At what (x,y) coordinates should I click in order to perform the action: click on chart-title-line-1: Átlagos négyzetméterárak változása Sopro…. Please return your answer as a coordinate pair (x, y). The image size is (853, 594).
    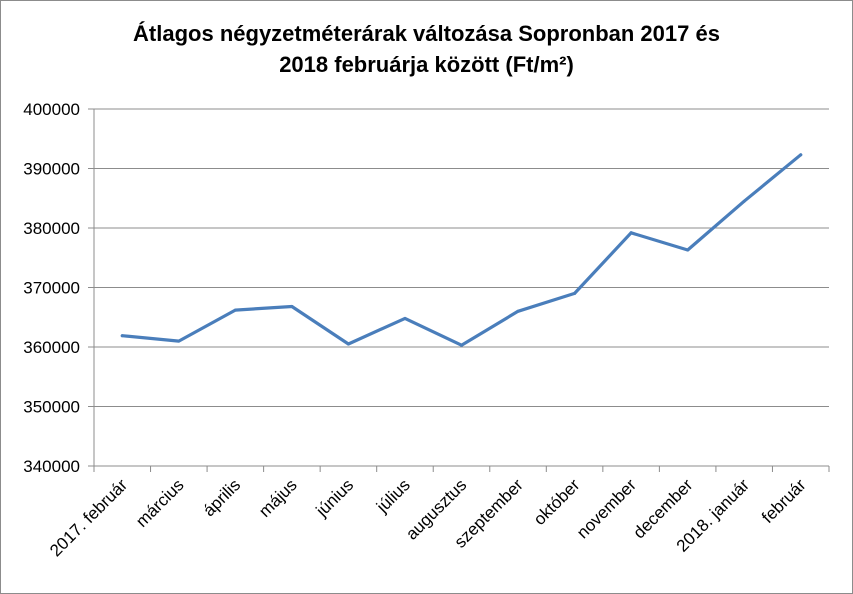
    Looking at the image, I should click on (426, 33).